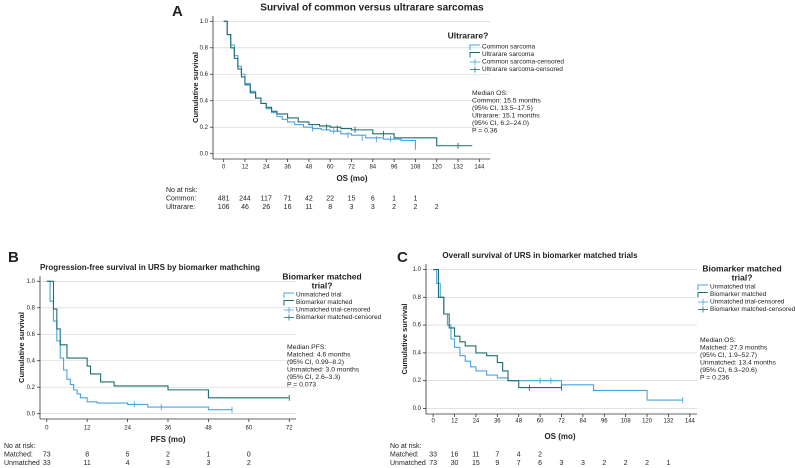 The height and width of the screenshot is (468, 795). What do you see at coordinates (301, 384) in the screenshot?
I see `annotation: P = 0.073` at bounding box center [301, 384].